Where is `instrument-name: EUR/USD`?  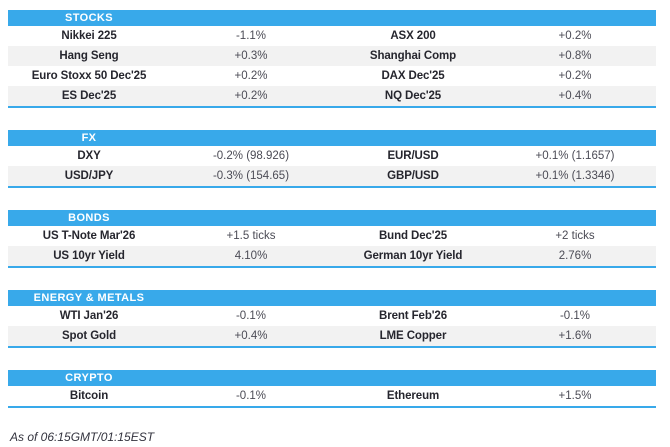
instrument-name: EUR/USD is located at coordinates (413, 156).